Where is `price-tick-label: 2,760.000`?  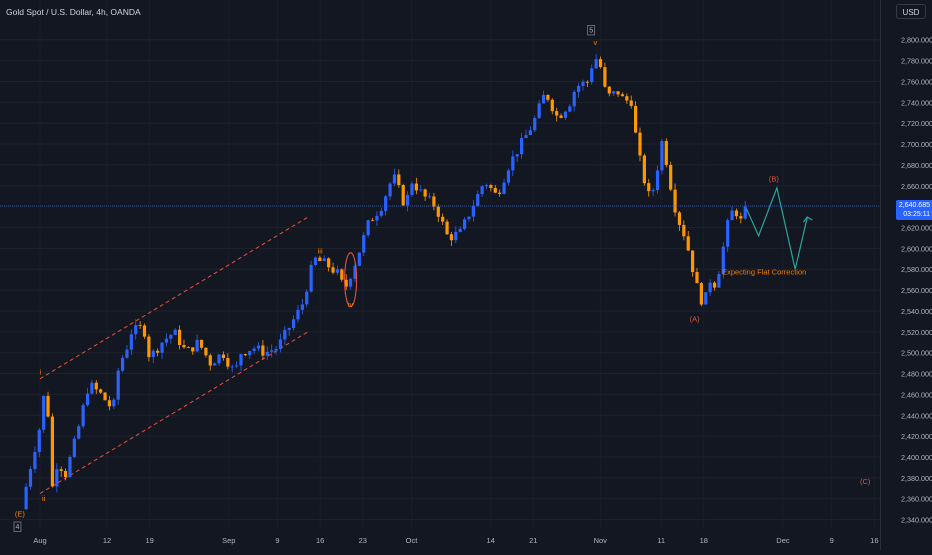 price-tick-label: 2,760.000 is located at coordinates (916, 81).